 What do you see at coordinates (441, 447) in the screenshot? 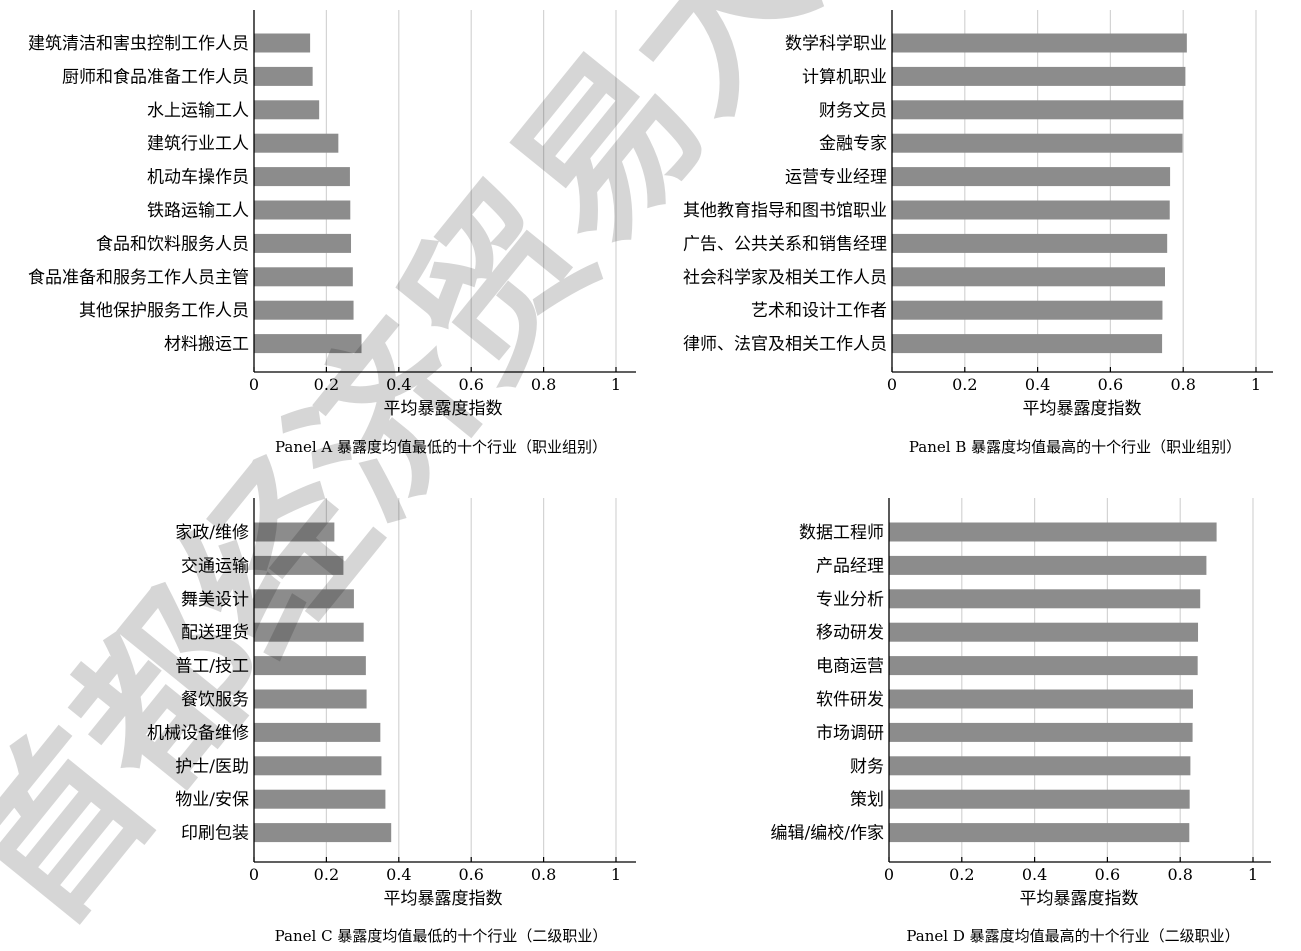
I see `panel-caption: Panel A 暴露度均值最低的十个行业（职业组别）` at bounding box center [441, 447].